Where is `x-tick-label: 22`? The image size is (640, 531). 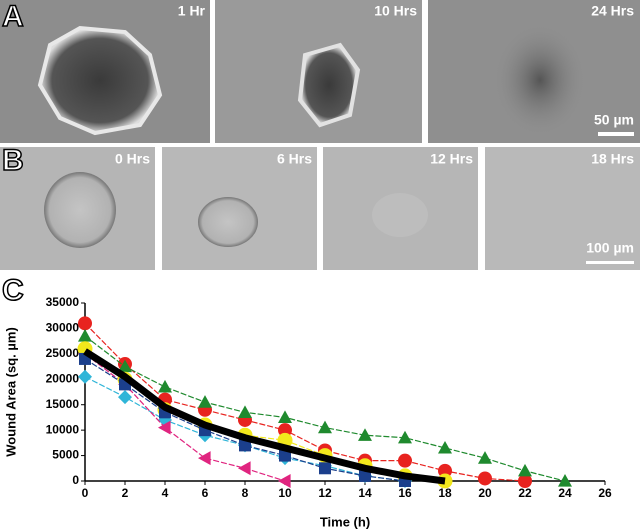 x-tick-label: 22 is located at coordinates (525, 493).